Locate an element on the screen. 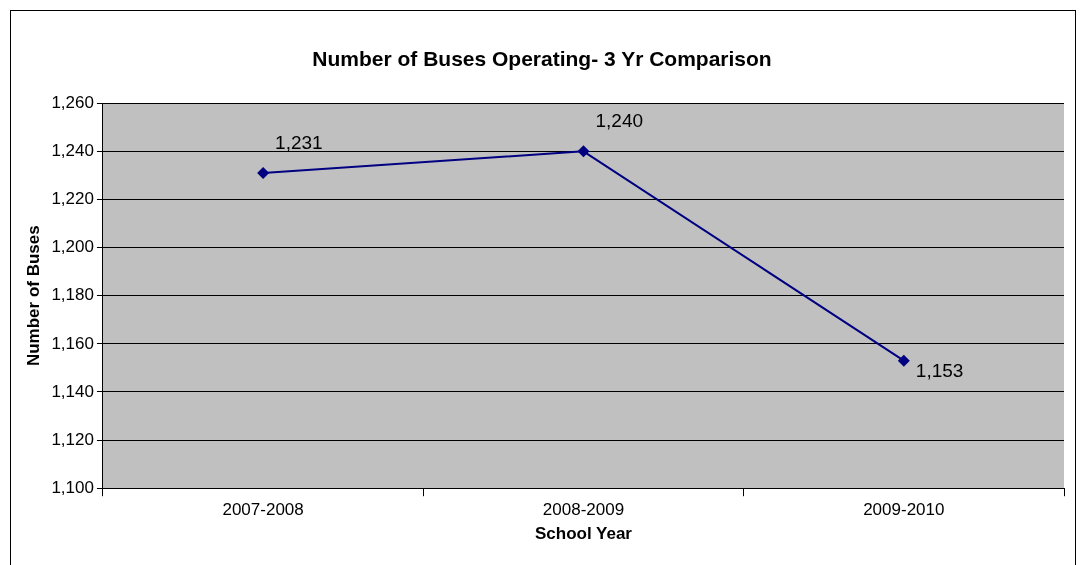 This screenshot has width=1086, height=565. y-tick-label: 1,180 is located at coordinates (72, 295).